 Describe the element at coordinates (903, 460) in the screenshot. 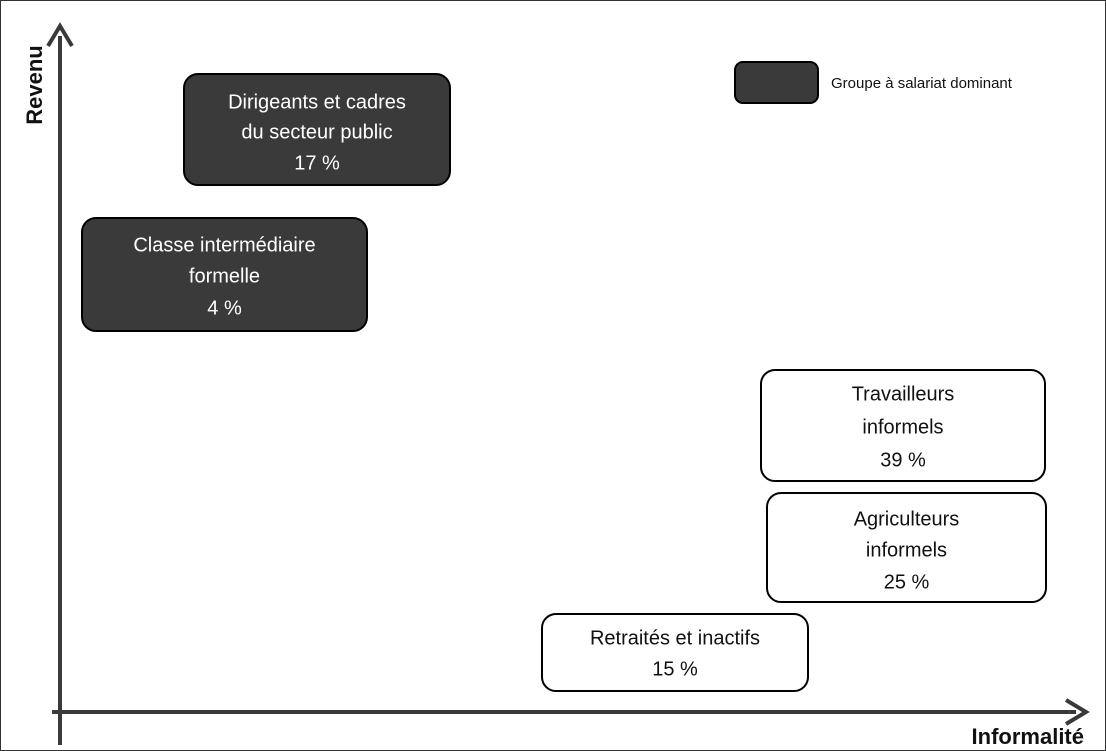

I see `group-share: 39 %` at that location.